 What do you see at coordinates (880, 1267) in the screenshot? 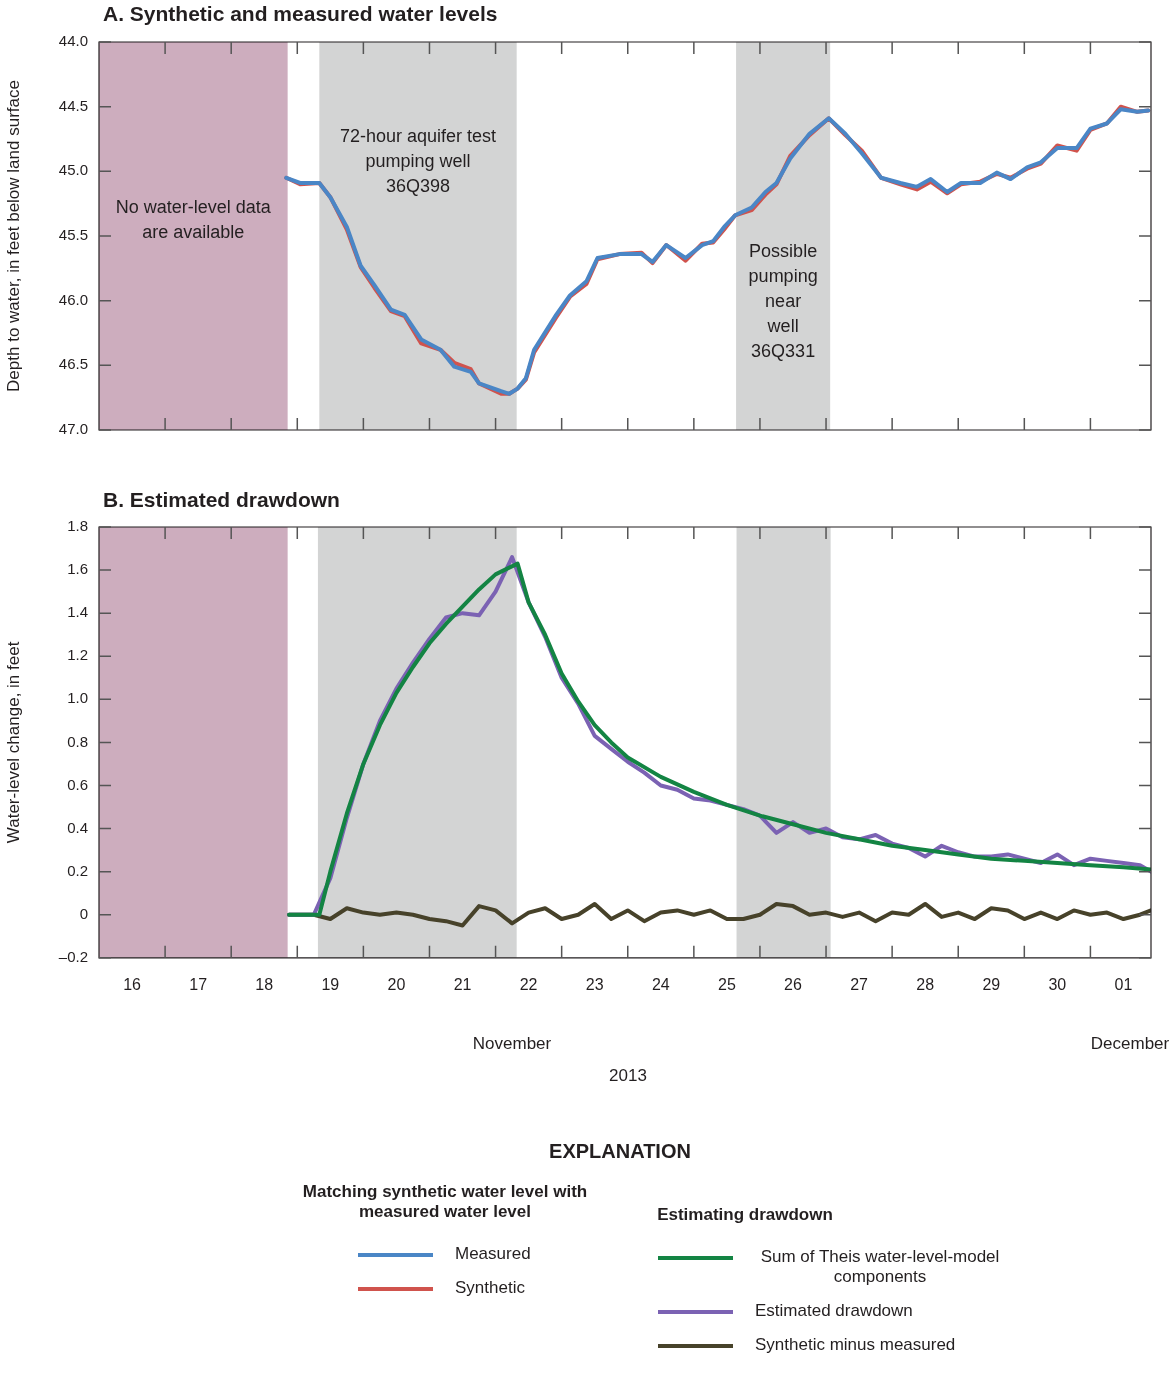
I see `legend-label: Sum of Theis water-level-model components` at bounding box center [880, 1267].